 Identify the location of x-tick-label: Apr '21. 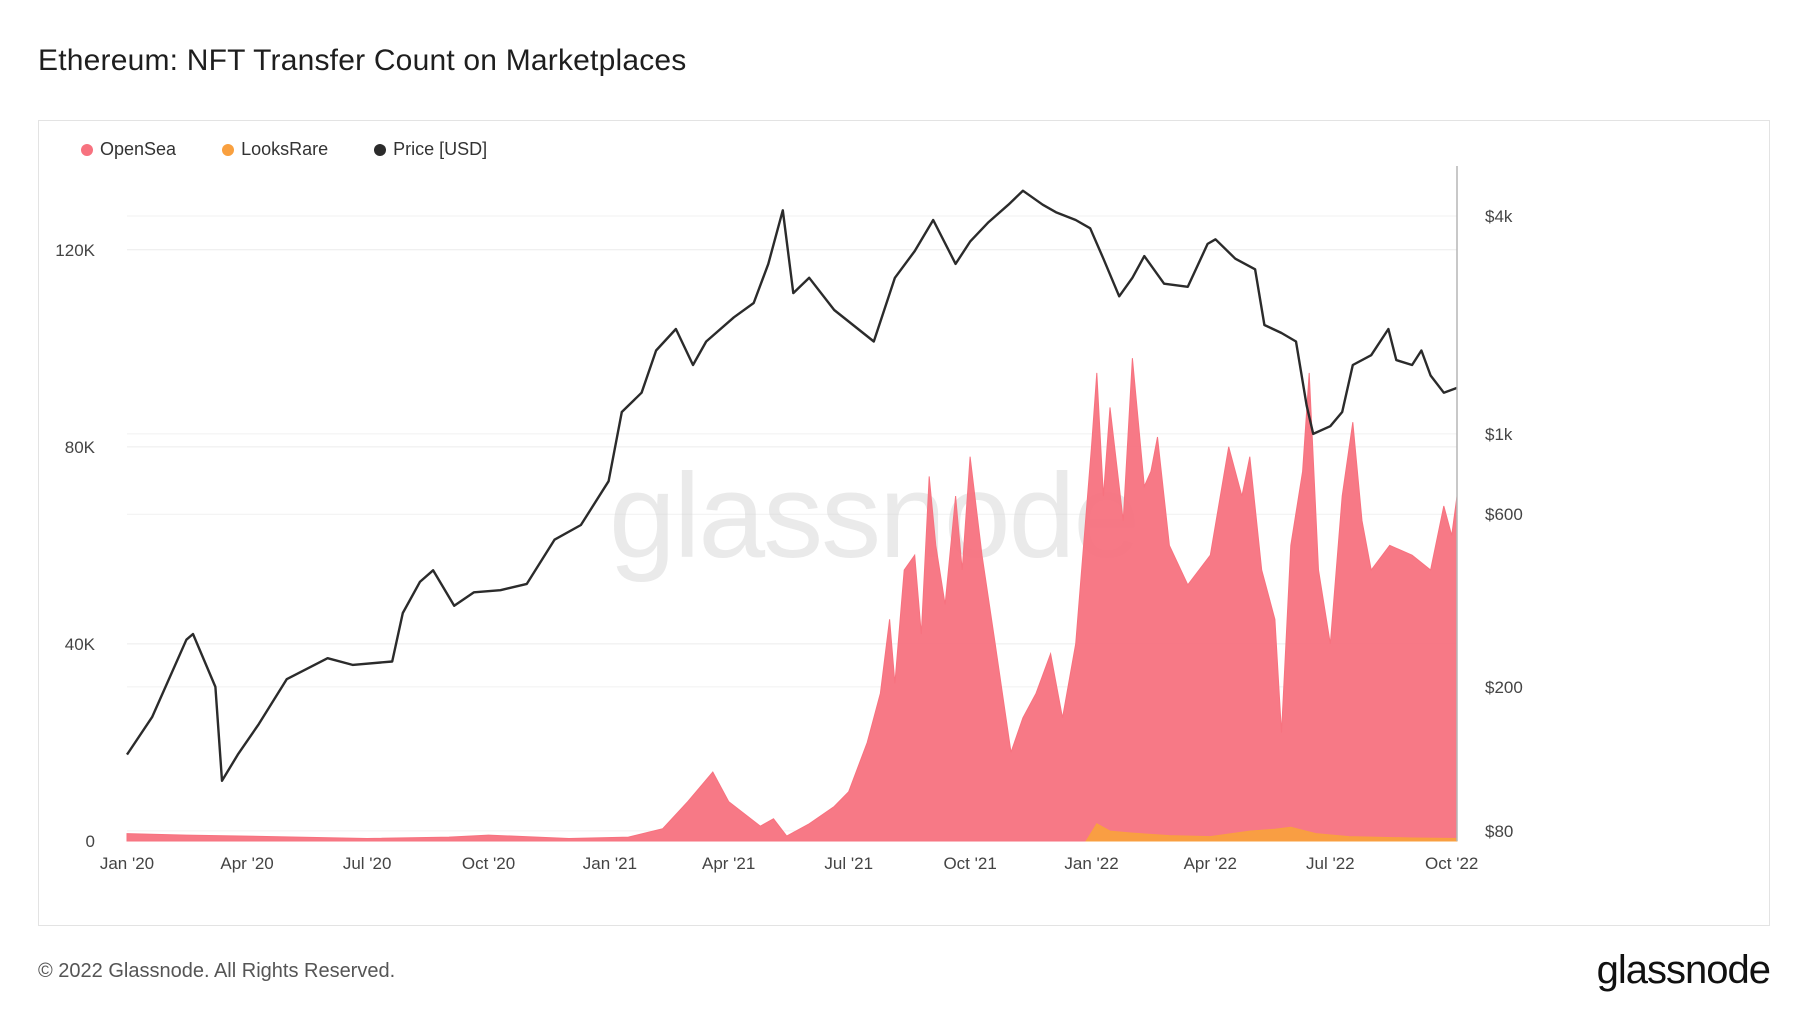
(728, 863).